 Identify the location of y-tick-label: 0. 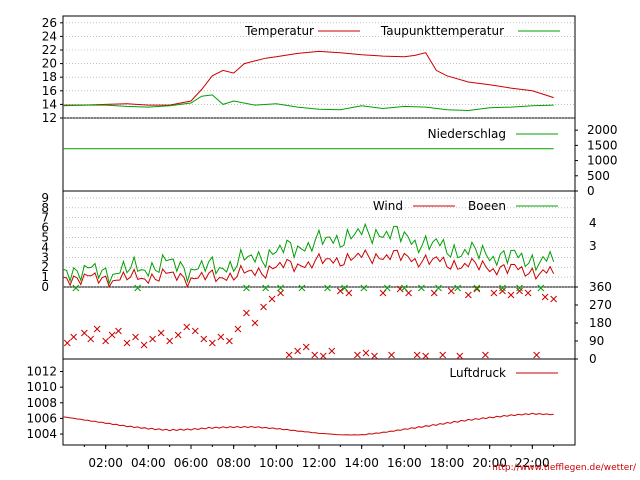
(45, 287).